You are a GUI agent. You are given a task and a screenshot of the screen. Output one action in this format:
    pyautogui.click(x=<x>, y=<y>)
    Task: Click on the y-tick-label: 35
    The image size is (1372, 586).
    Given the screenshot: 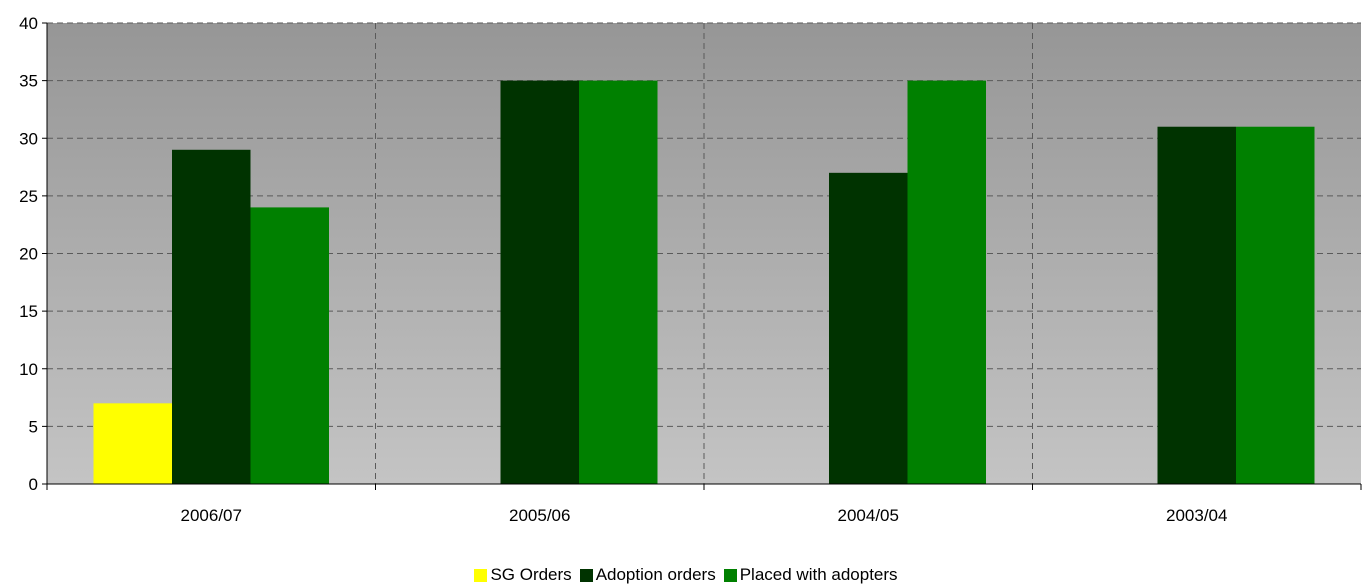 What is the action you would take?
    pyautogui.click(x=28, y=81)
    